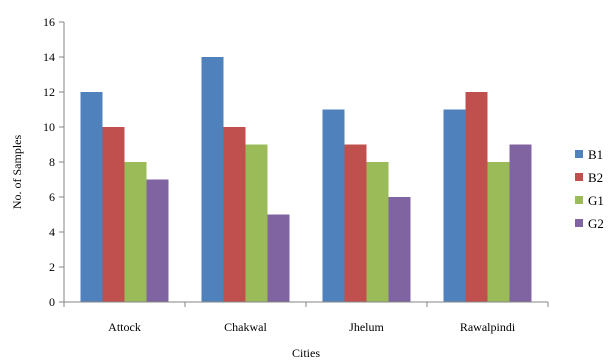 The image size is (611, 361). Describe the element at coordinates (17, 172) in the screenshot. I see `y-axis-title: No. of Samples` at that location.